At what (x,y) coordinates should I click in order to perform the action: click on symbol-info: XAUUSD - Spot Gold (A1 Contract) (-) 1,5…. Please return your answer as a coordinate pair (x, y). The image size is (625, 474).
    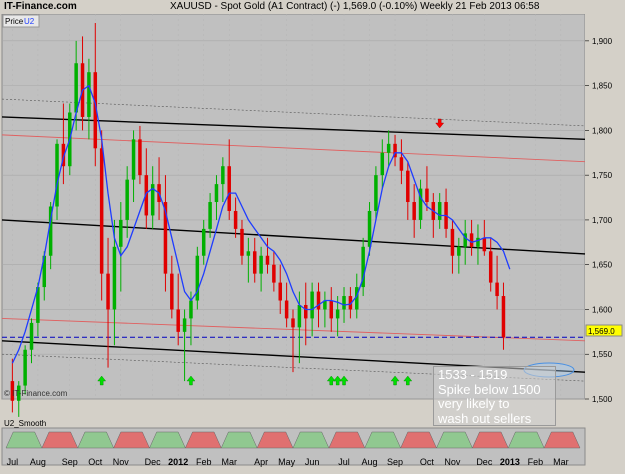
    Looking at the image, I should click on (355, 6).